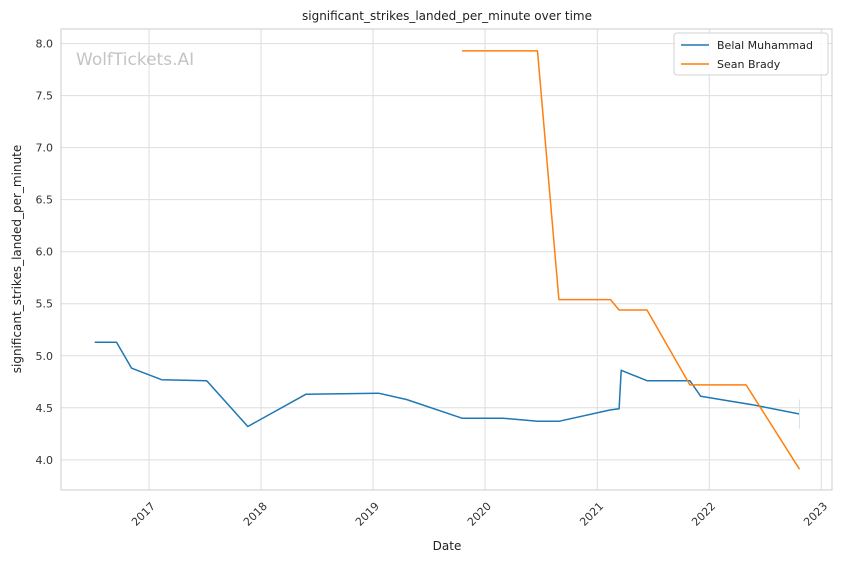  What do you see at coordinates (447, 384) in the screenshot?
I see `series-line-belal-muhammad` at bounding box center [447, 384].